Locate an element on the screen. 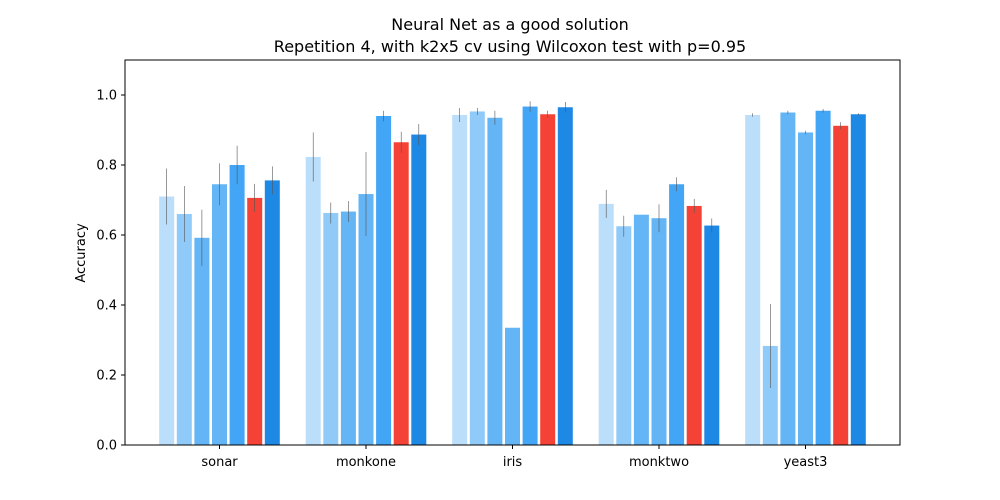 The width and height of the screenshot is (1000, 500). y-axis-label: Accuracy is located at coordinates (81, 253).